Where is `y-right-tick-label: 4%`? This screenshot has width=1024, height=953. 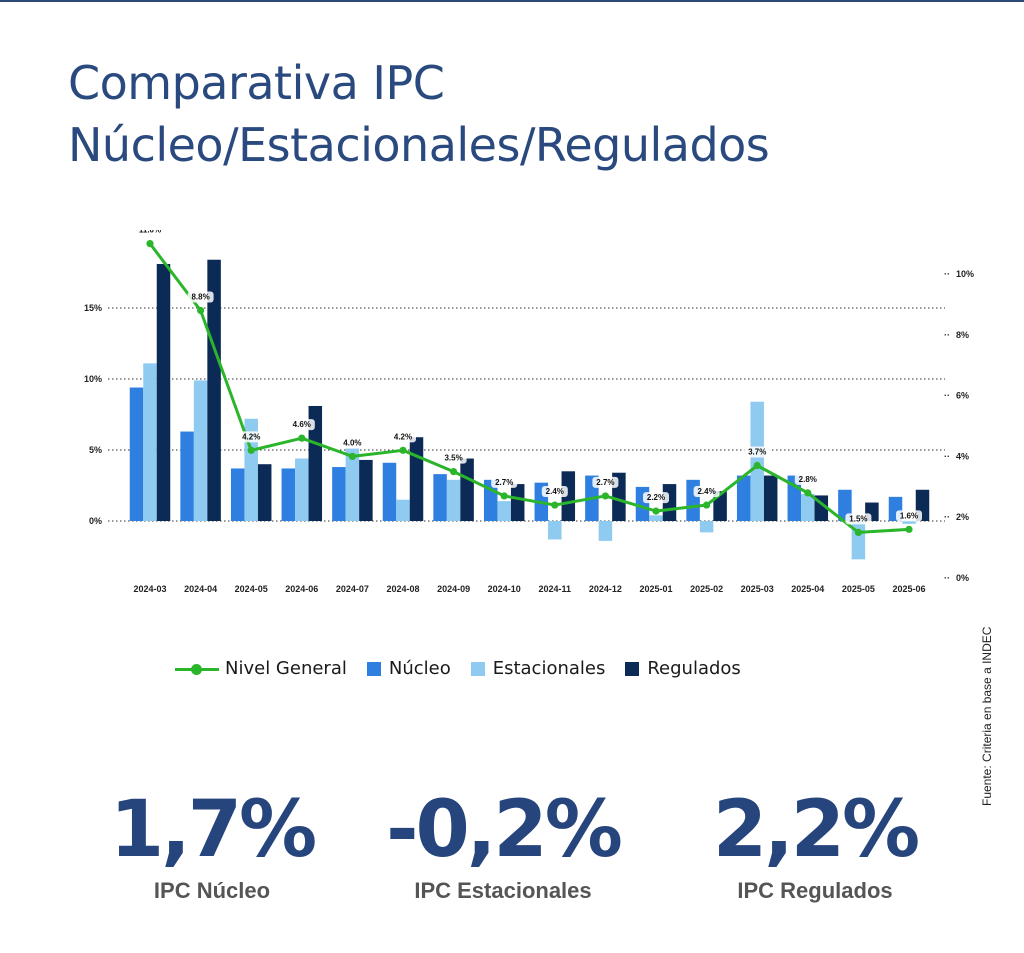
y-right-tick-label: 4% is located at coordinates (962, 456).